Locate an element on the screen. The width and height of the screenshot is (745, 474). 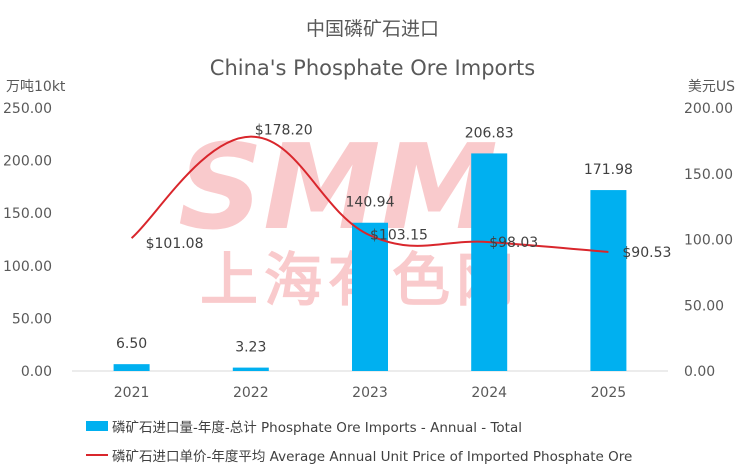
line-data-label: $103.15 is located at coordinates (399, 235).